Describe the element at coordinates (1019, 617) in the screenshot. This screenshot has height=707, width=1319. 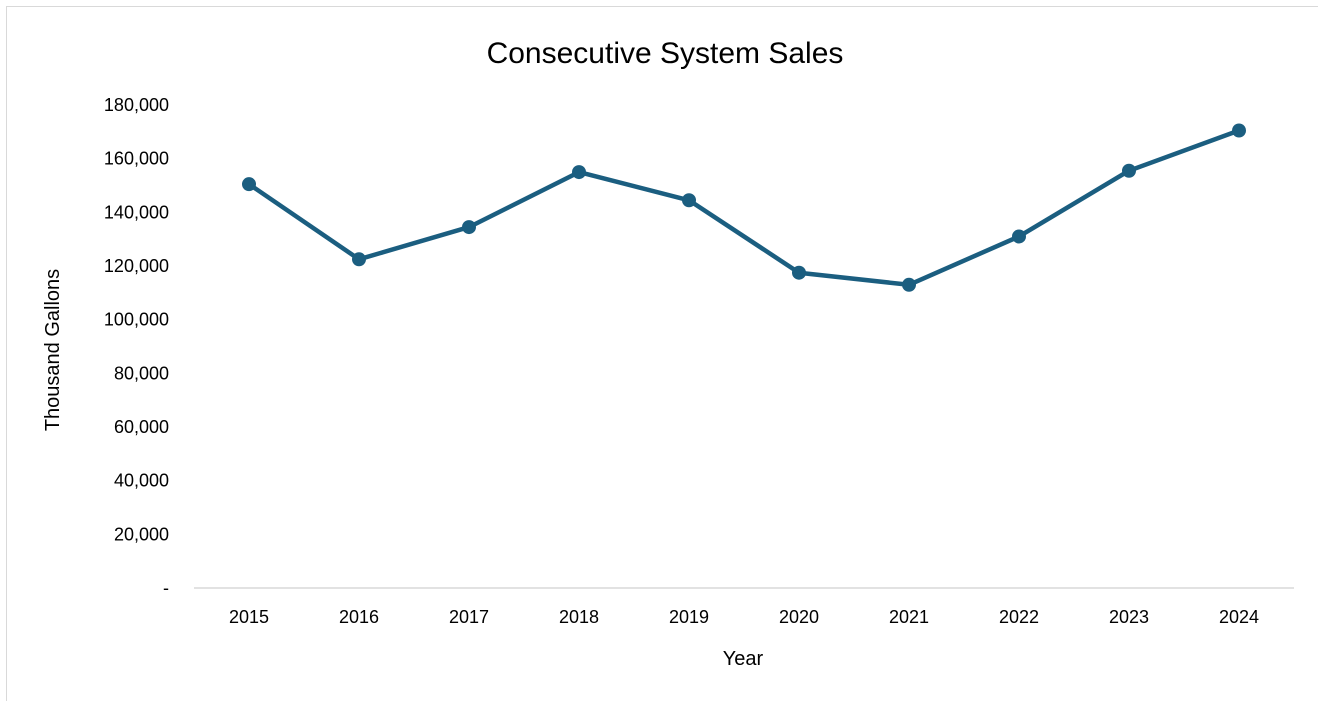
I see `x-tick-label: 2022` at that location.